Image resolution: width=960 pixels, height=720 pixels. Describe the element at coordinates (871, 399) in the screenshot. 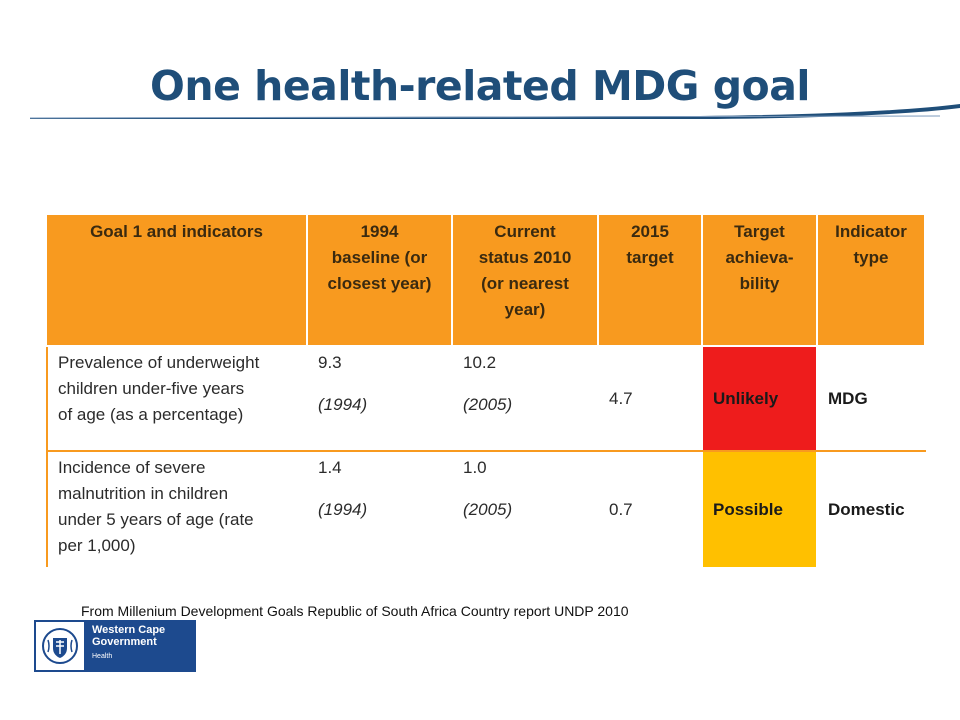

I see `indicator-type-cell: MDG` at that location.